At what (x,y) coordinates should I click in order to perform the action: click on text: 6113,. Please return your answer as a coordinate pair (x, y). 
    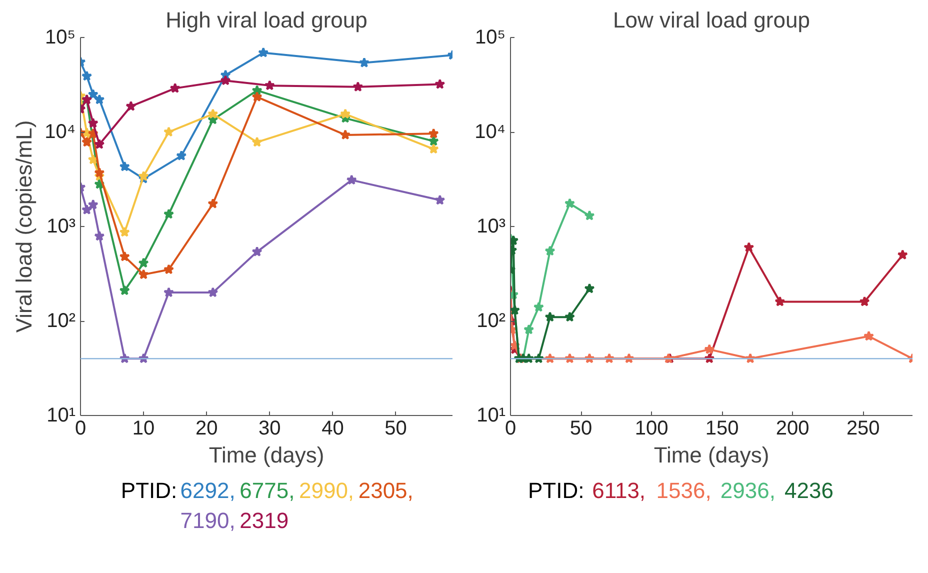
    Looking at the image, I should click on (619, 490).